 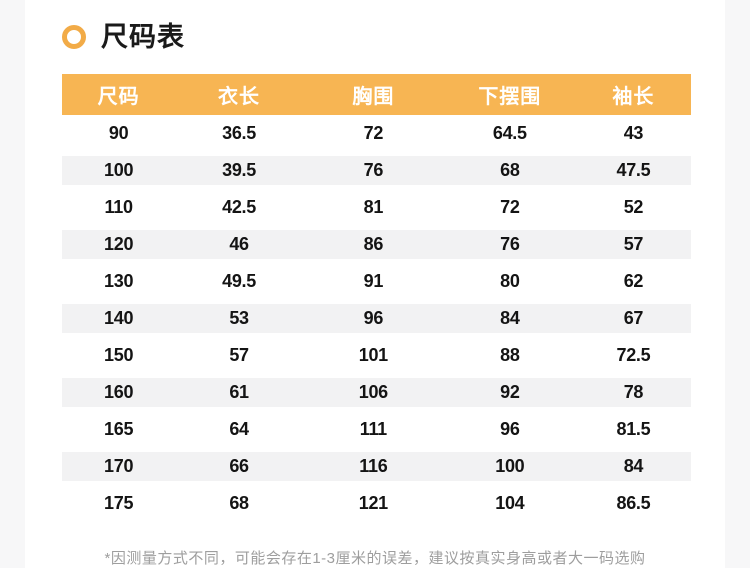 What do you see at coordinates (239, 133) in the screenshot?
I see `table-cell: 36.5` at bounding box center [239, 133].